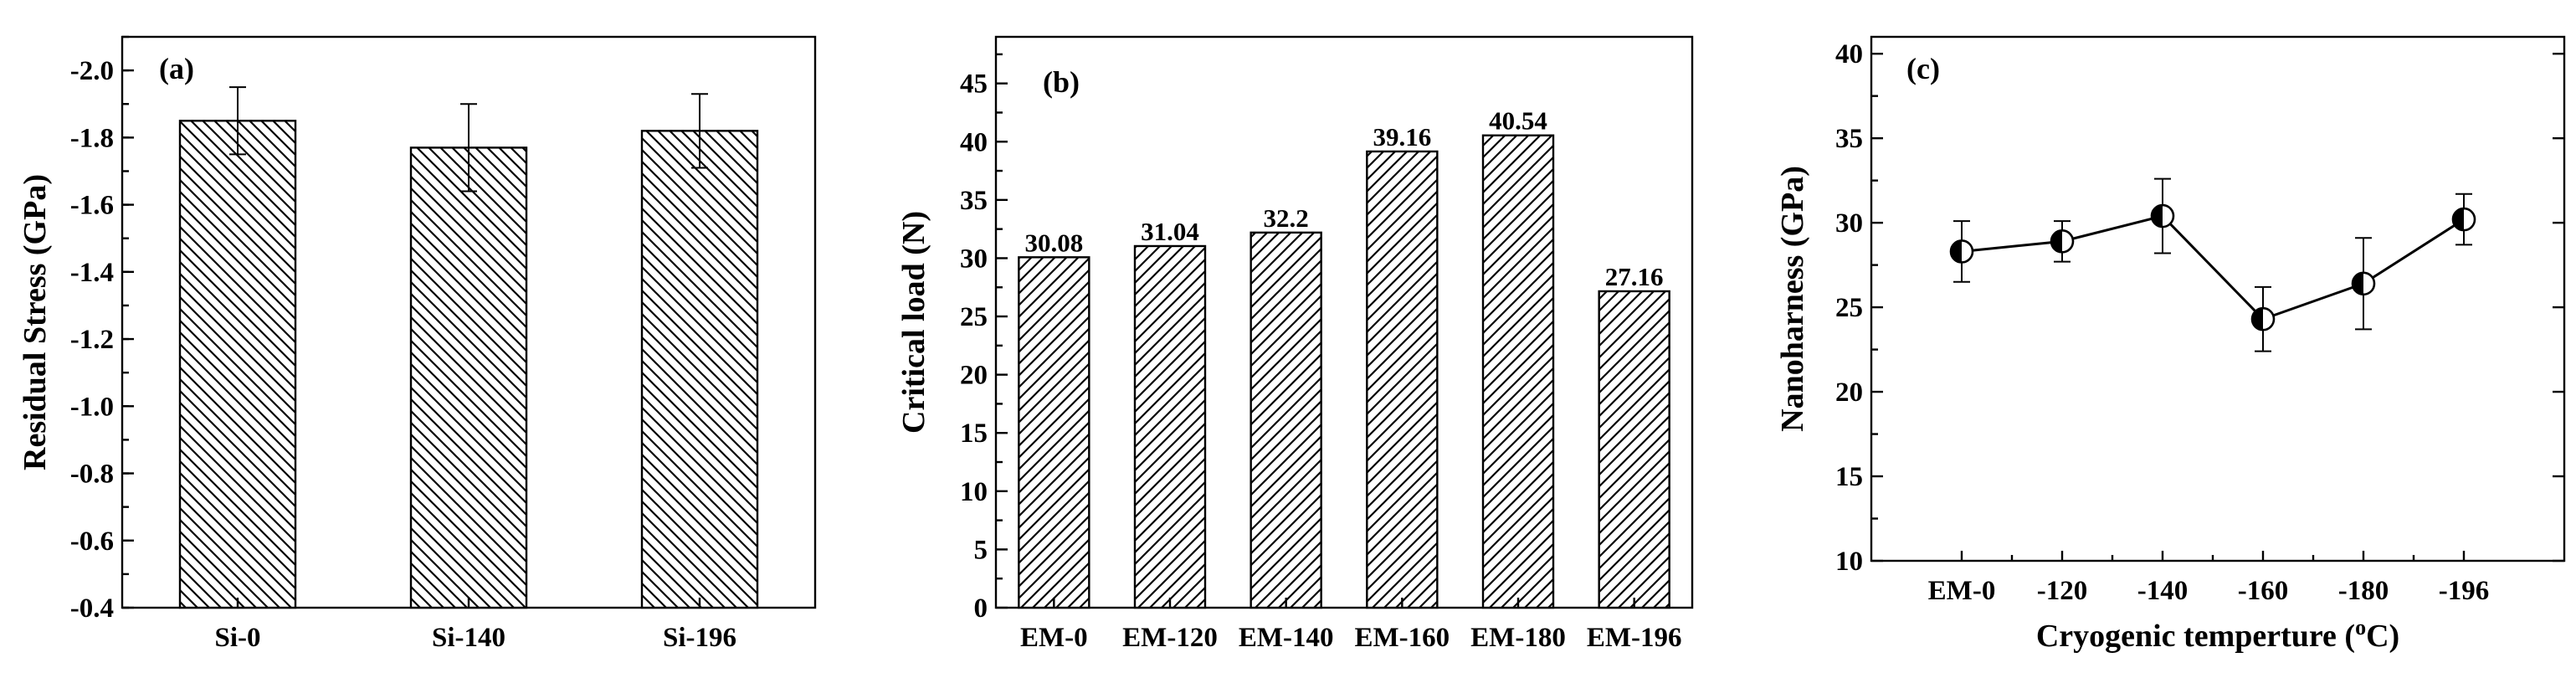  I want to click on chart-c-panel-label: (c), so click(1923, 68).